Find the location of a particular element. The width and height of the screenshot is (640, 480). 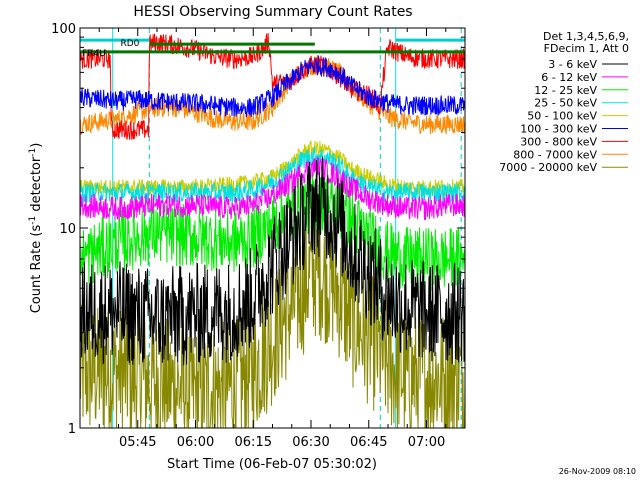

legend-label: 3 - 6 keV is located at coordinates (572, 64).